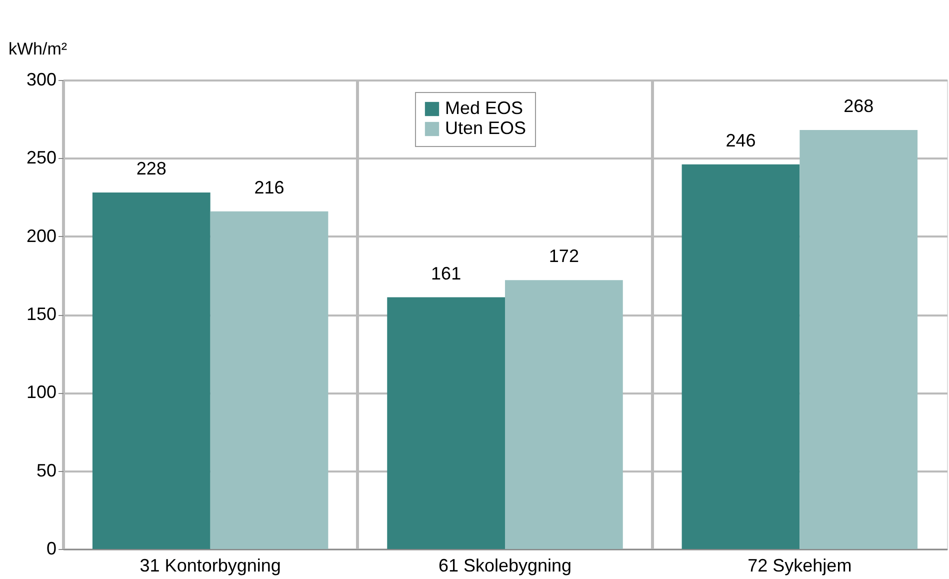 This screenshot has height=579, width=949. Describe the element at coordinates (859, 106) in the screenshot. I see `data-label: 268` at that location.